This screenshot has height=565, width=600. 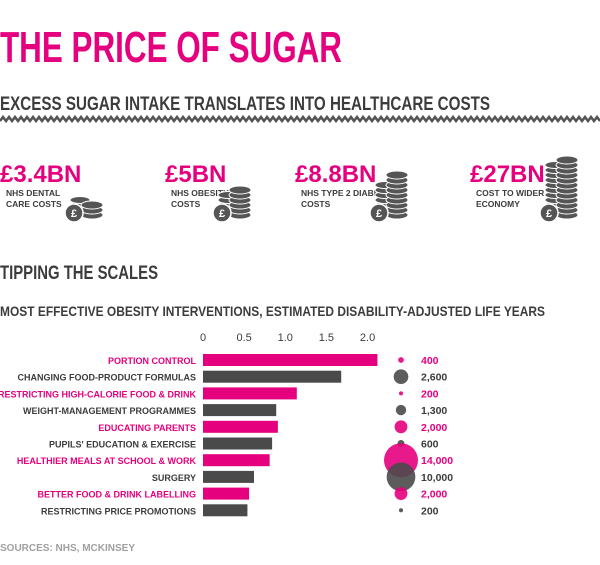 What do you see at coordinates (498, 204) in the screenshot?
I see `cost-label: ECONOMY` at bounding box center [498, 204].